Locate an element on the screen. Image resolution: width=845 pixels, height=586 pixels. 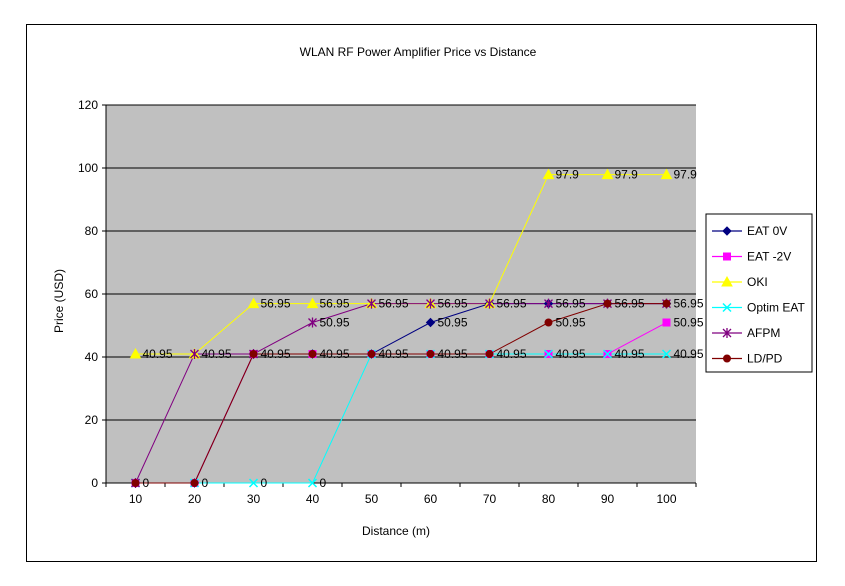
x-tick-label: 50 is located at coordinates (372, 499).